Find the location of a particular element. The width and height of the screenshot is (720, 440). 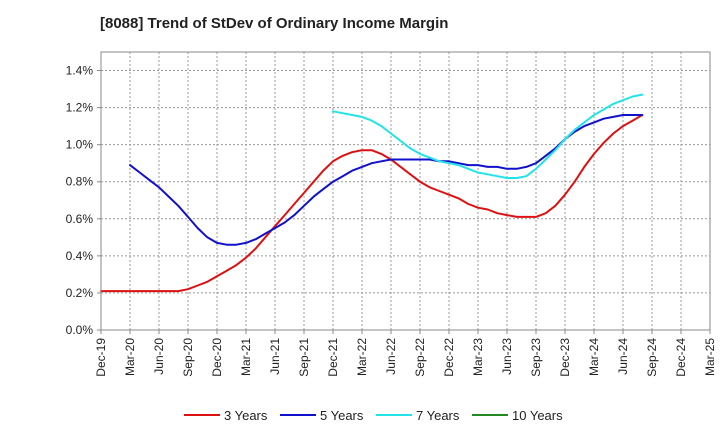

x-tick-label: Jun-22 is located at coordinates (391, 356).